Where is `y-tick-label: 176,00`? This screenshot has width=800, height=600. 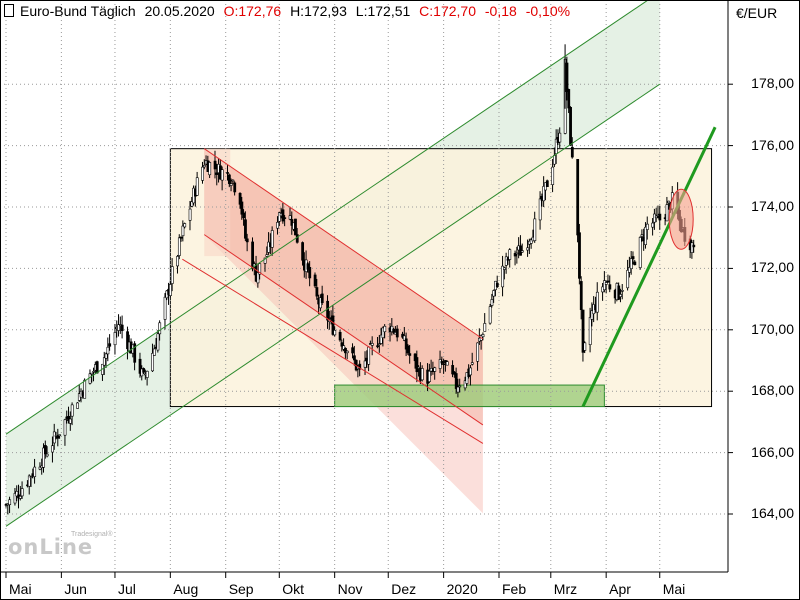 y-tick-label: 176,00 is located at coordinates (772, 144).